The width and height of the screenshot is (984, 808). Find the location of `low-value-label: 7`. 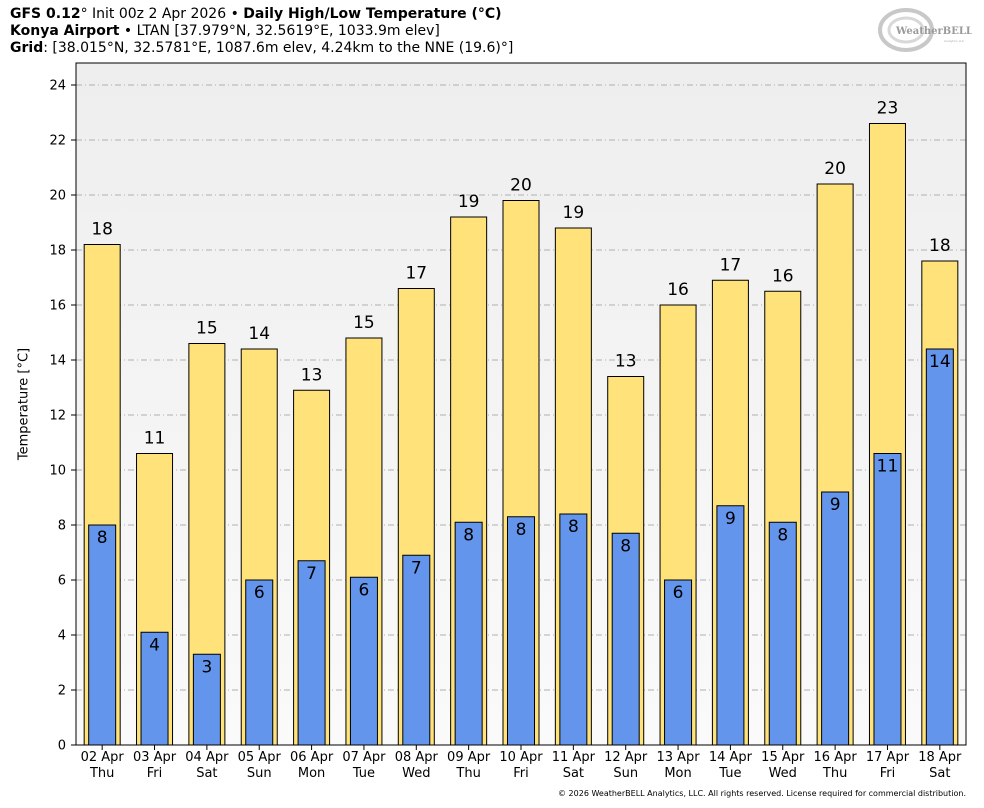

low-value-label: 7 is located at coordinates (311, 574).